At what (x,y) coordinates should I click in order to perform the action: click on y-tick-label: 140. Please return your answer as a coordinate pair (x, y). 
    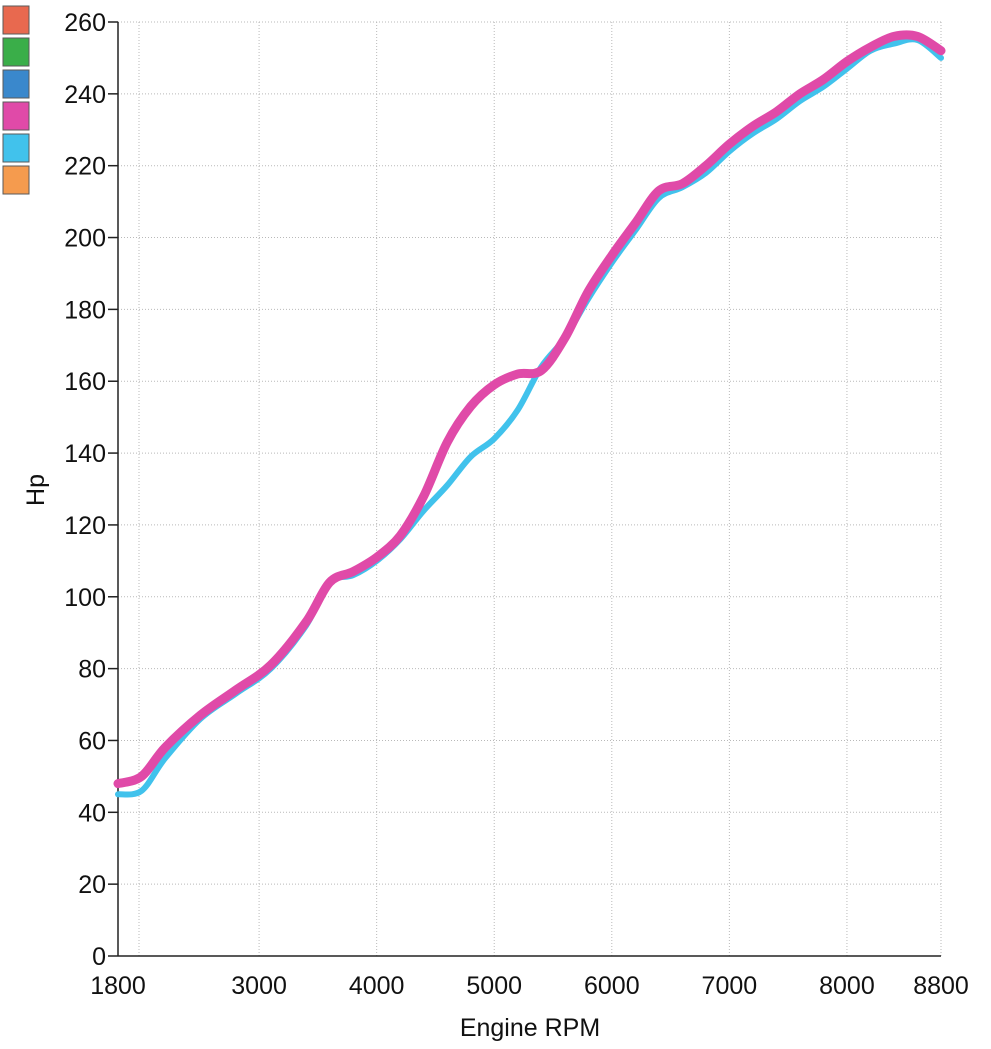
    Looking at the image, I should click on (85, 454).